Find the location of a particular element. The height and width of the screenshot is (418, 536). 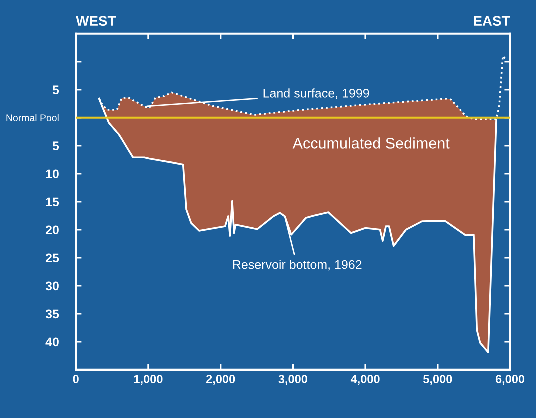

y-tick-label: 10 is located at coordinates (52, 174).